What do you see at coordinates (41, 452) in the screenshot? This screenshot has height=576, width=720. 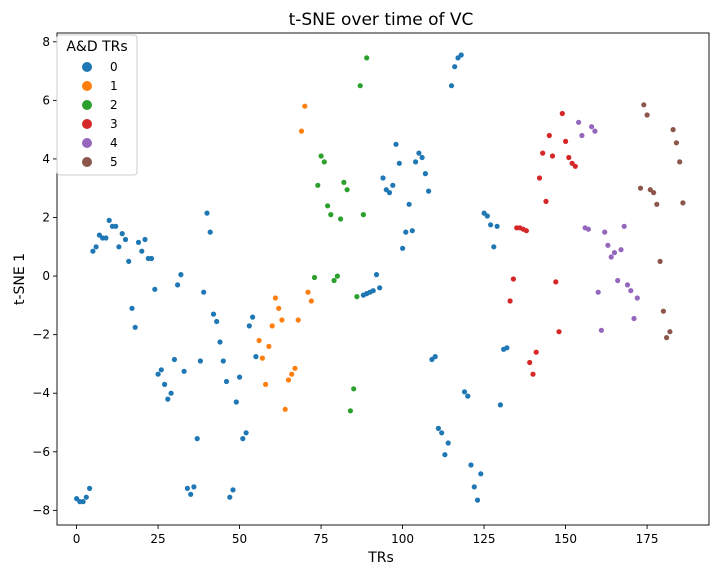 I see `y-tick-label: −6` at bounding box center [41, 452].